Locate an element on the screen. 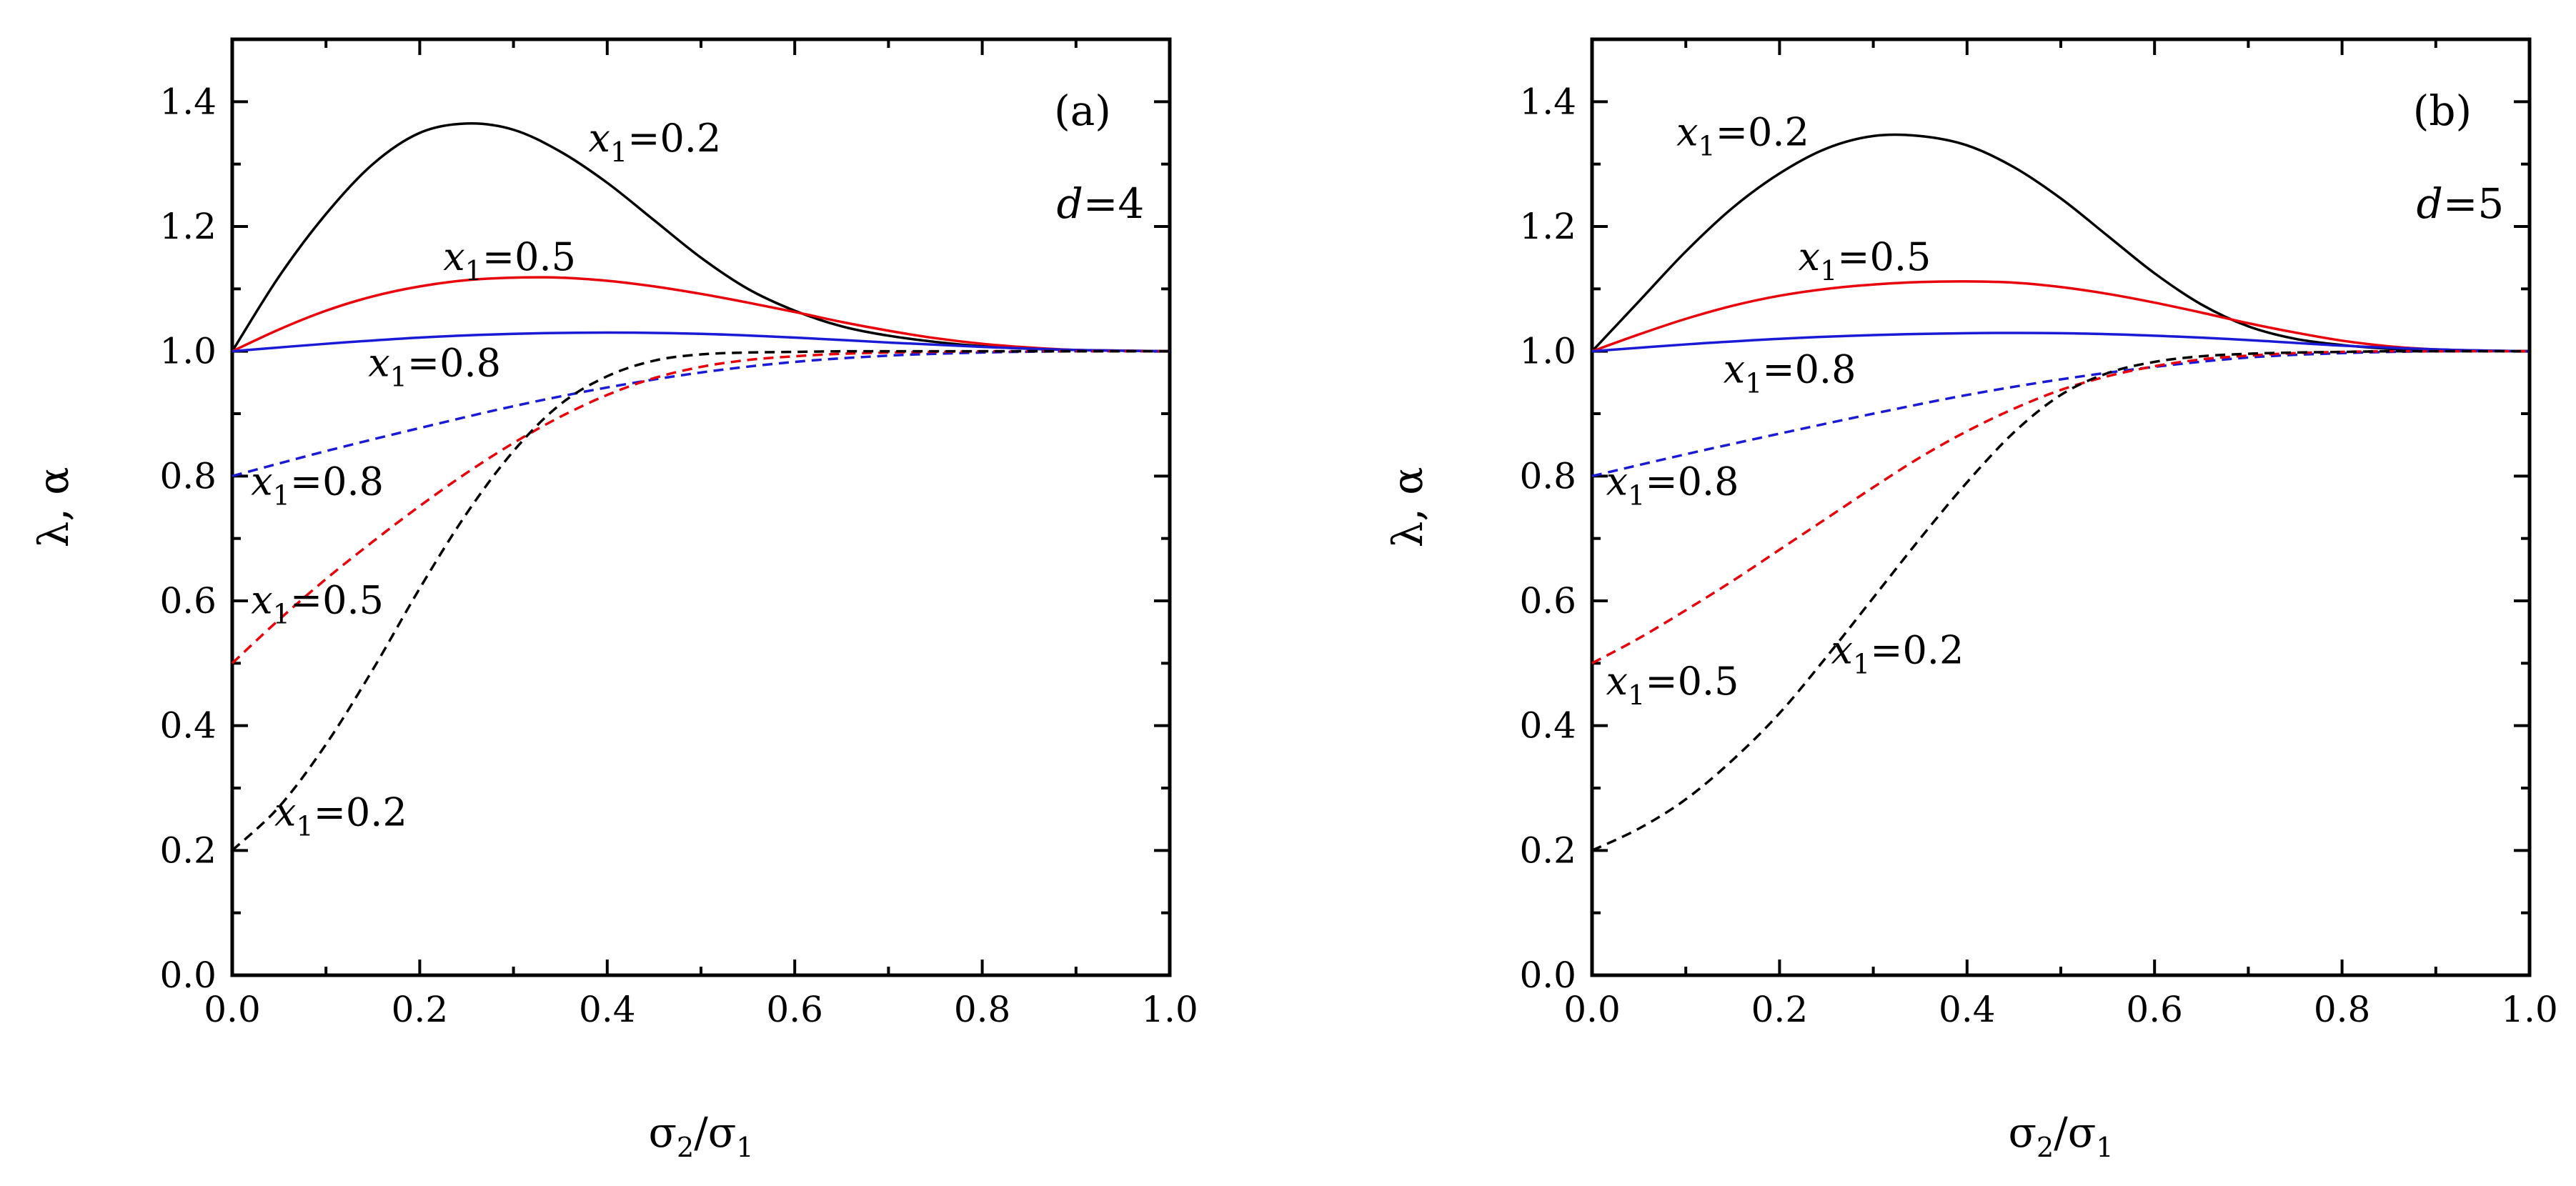 The width and height of the screenshot is (2576, 1186). panel-label: (a) is located at coordinates (1082, 111).